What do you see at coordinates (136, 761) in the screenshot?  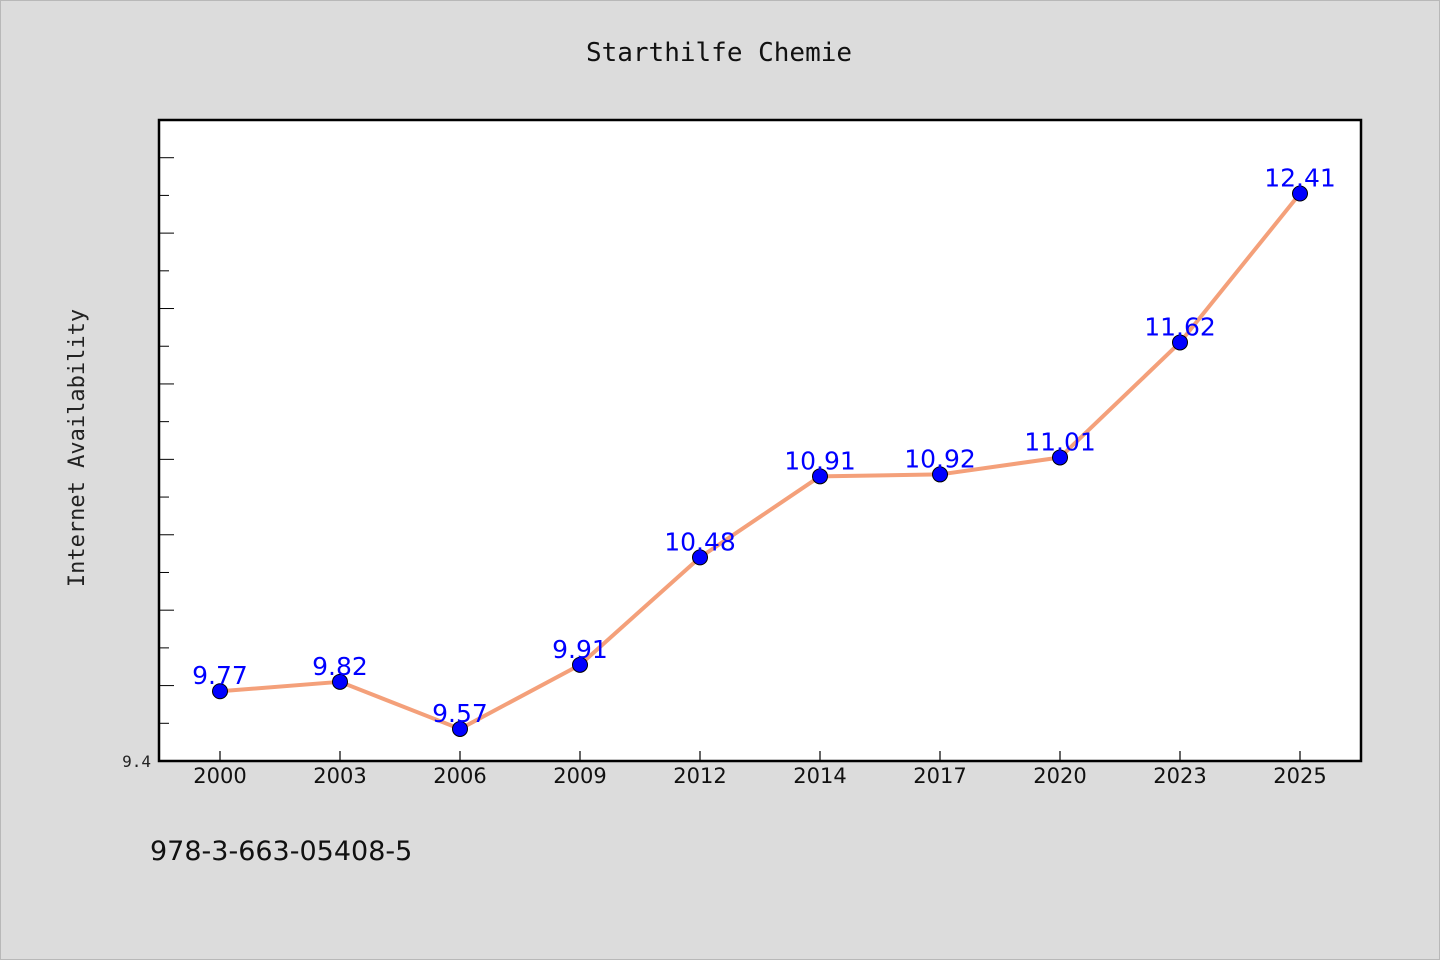 I see `y-tick-label: 9.4` at bounding box center [136, 761].